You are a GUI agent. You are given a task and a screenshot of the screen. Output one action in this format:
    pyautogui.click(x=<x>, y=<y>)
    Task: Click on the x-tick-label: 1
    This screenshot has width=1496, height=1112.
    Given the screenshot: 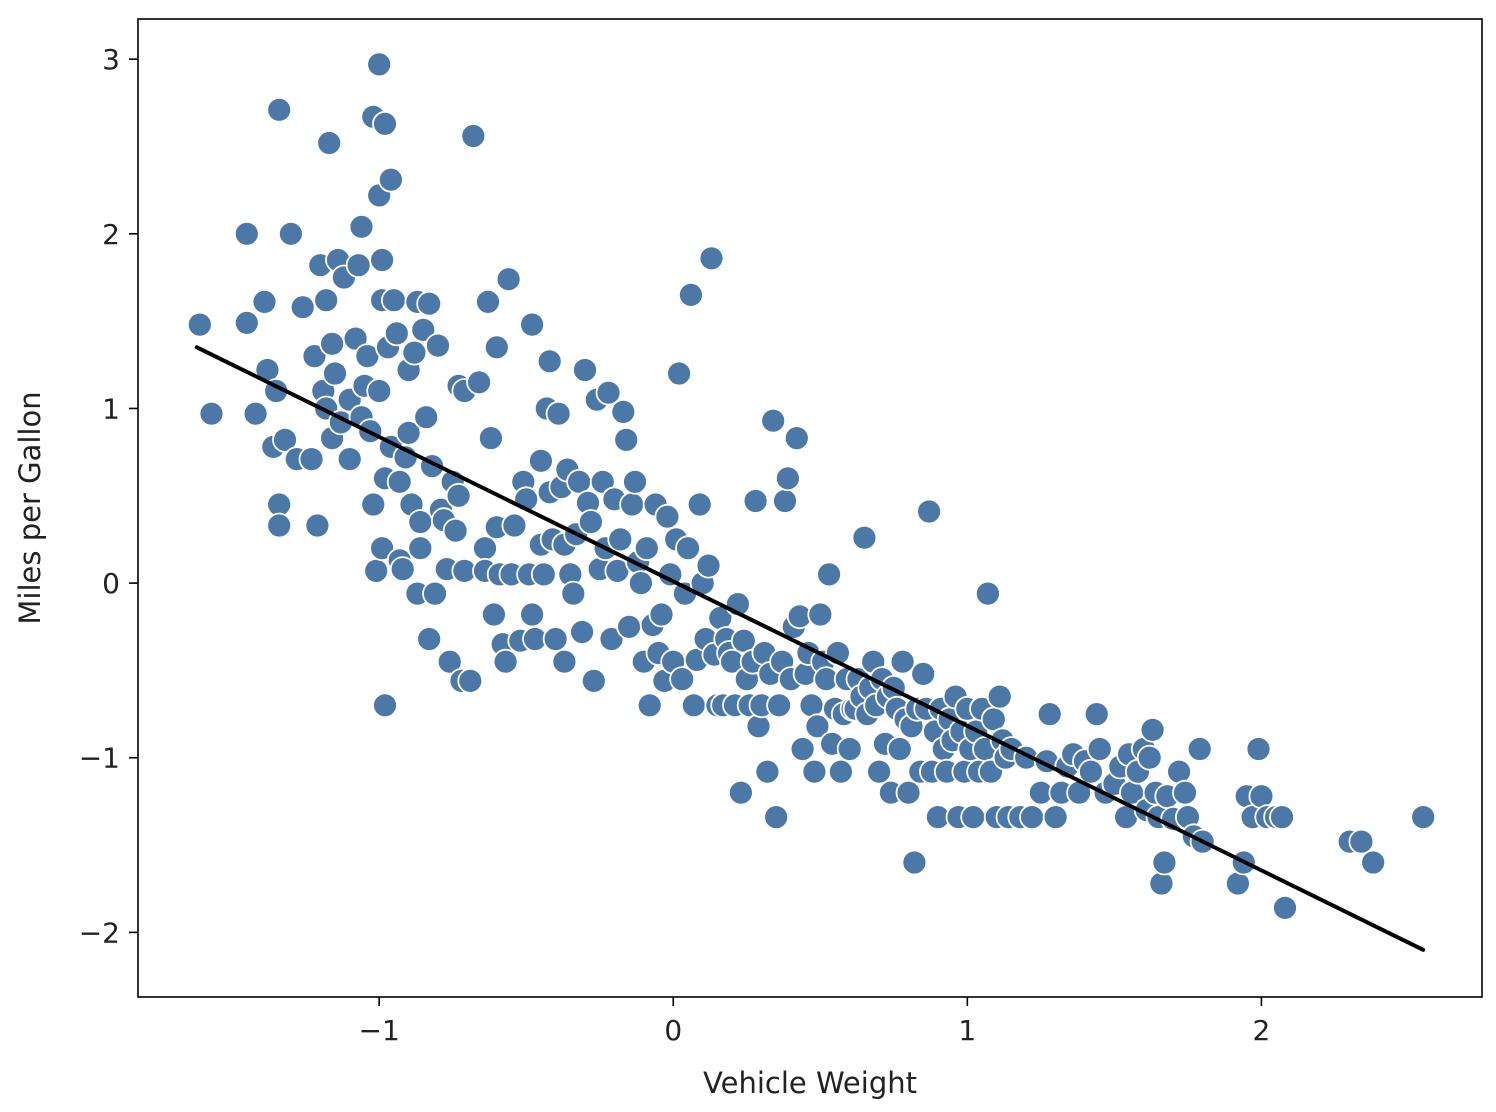 What is the action you would take?
    pyautogui.click(x=967, y=1030)
    